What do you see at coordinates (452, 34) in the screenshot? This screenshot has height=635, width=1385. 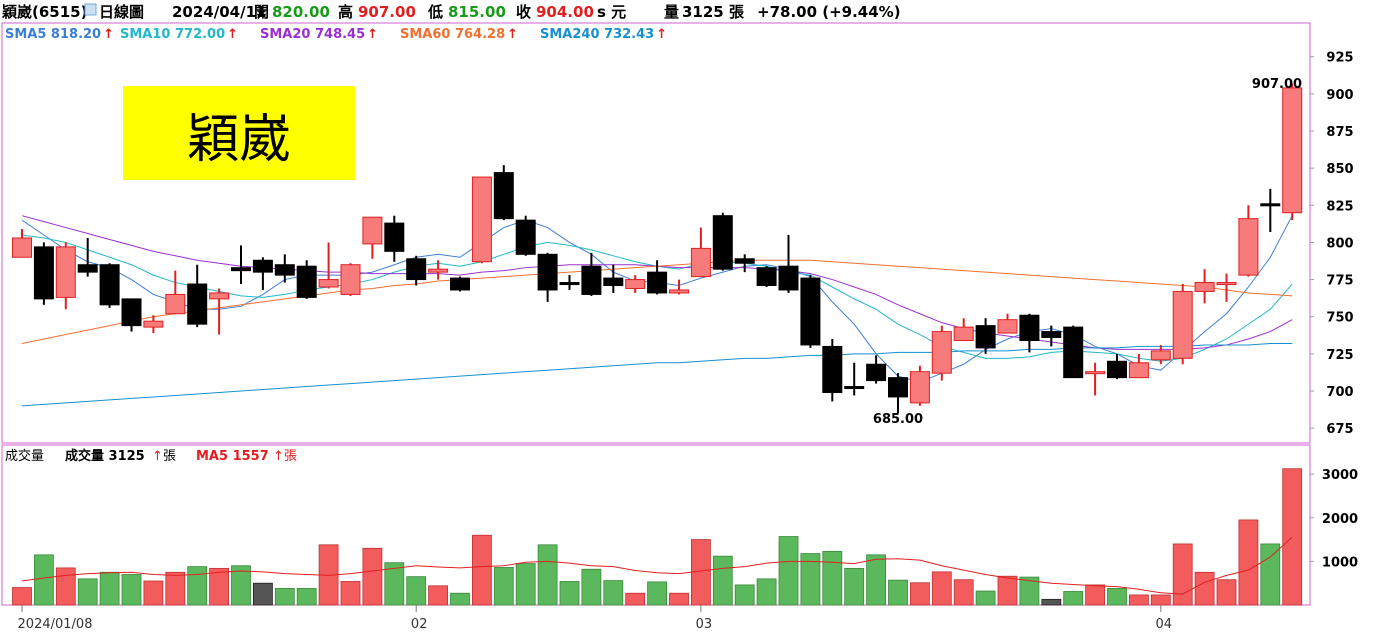 I see `sma-legend-item: SMA60 764.28` at bounding box center [452, 34].